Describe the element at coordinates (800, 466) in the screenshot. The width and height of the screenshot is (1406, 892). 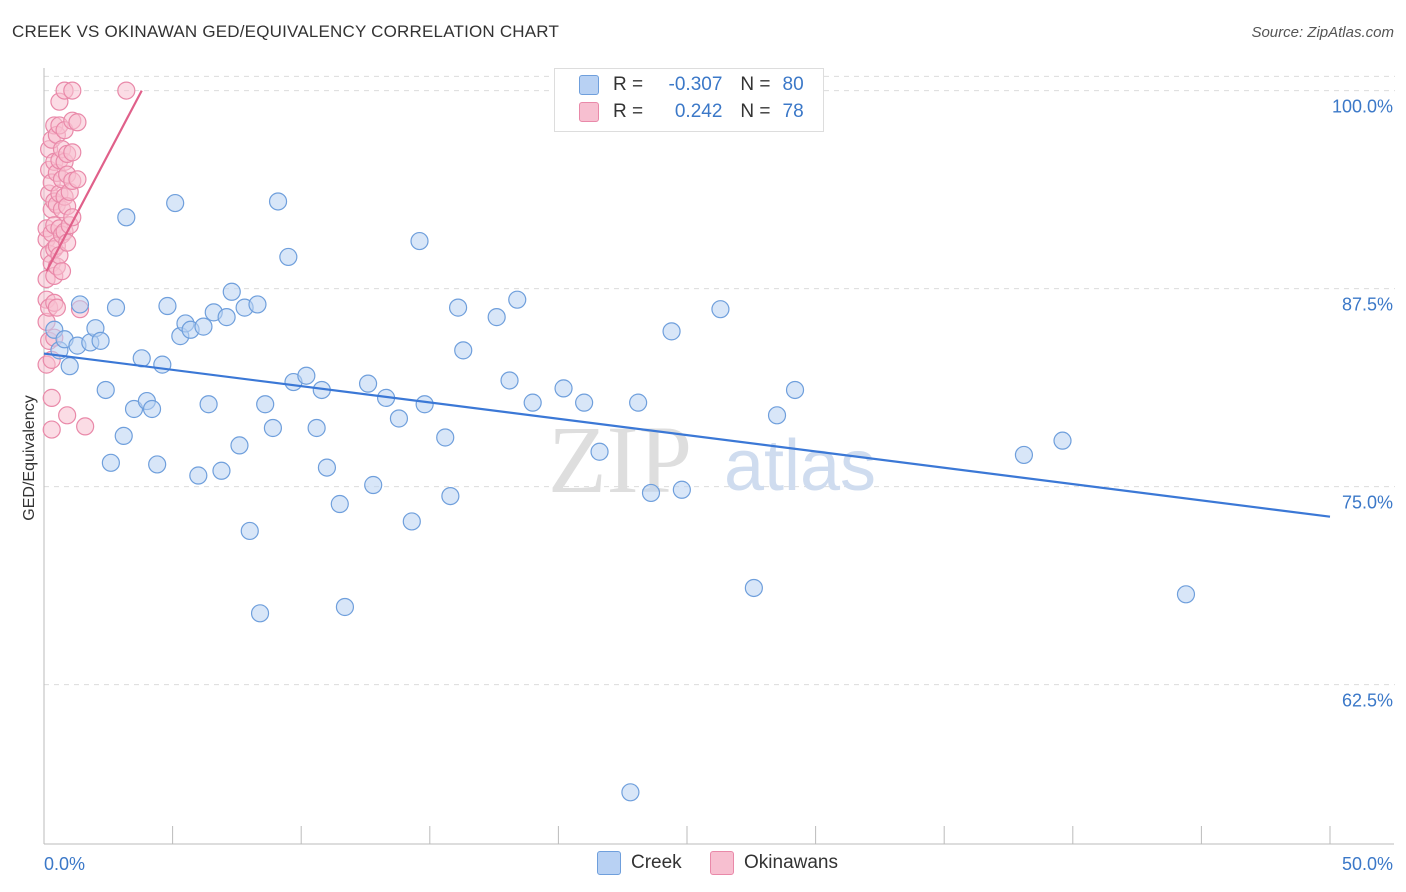
I see `watermark-atlas: atlas` at that location.